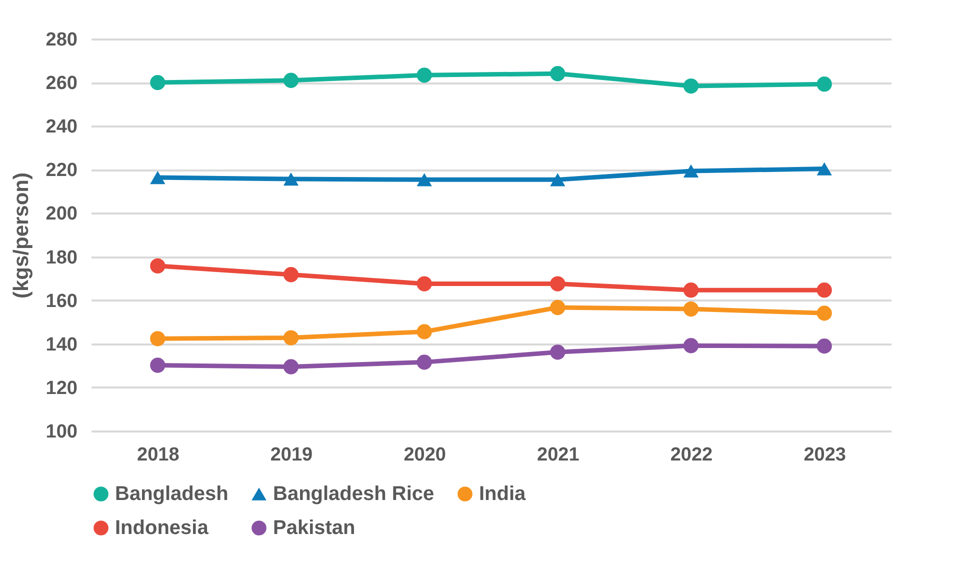  What do you see at coordinates (503, 494) in the screenshot?
I see `legend-label: India` at bounding box center [503, 494].